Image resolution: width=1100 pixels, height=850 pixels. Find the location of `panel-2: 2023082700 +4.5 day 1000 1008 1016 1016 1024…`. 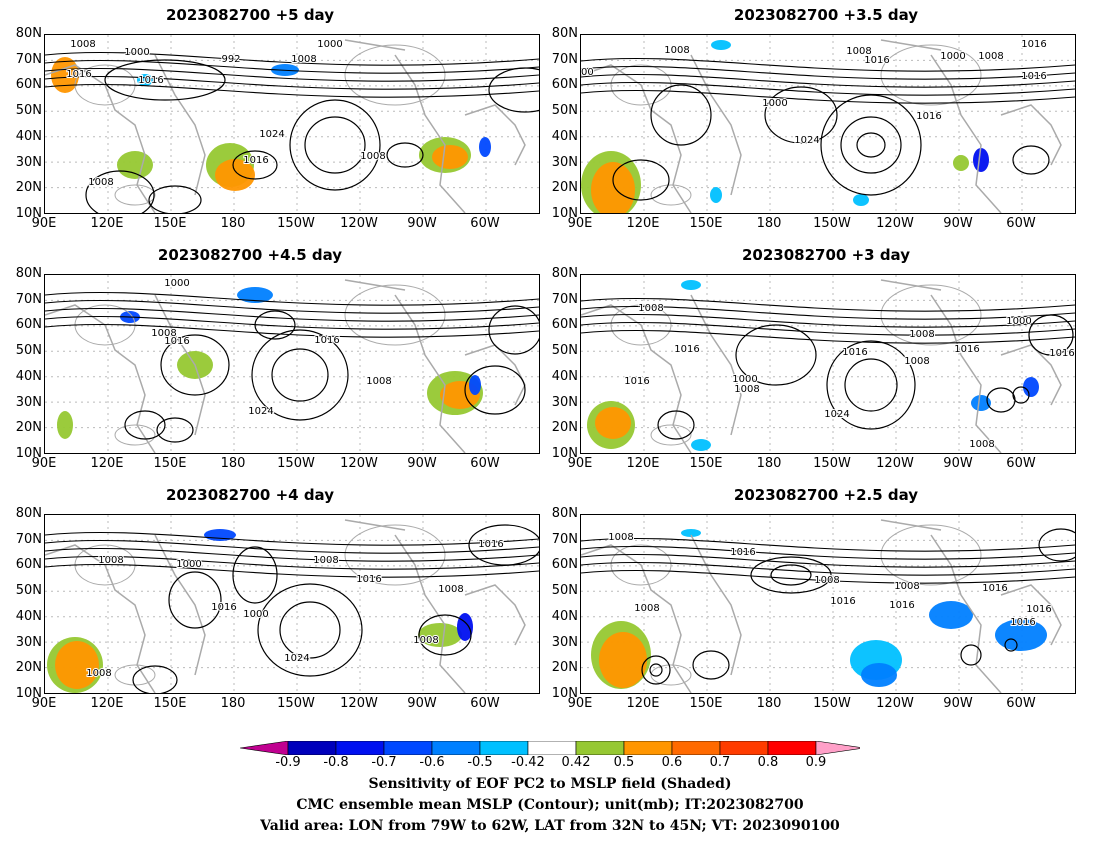

panel-2: 2023082700 +4.5 day 1000 1008 1016 1016 1024… is located at coordinates (270, 366).